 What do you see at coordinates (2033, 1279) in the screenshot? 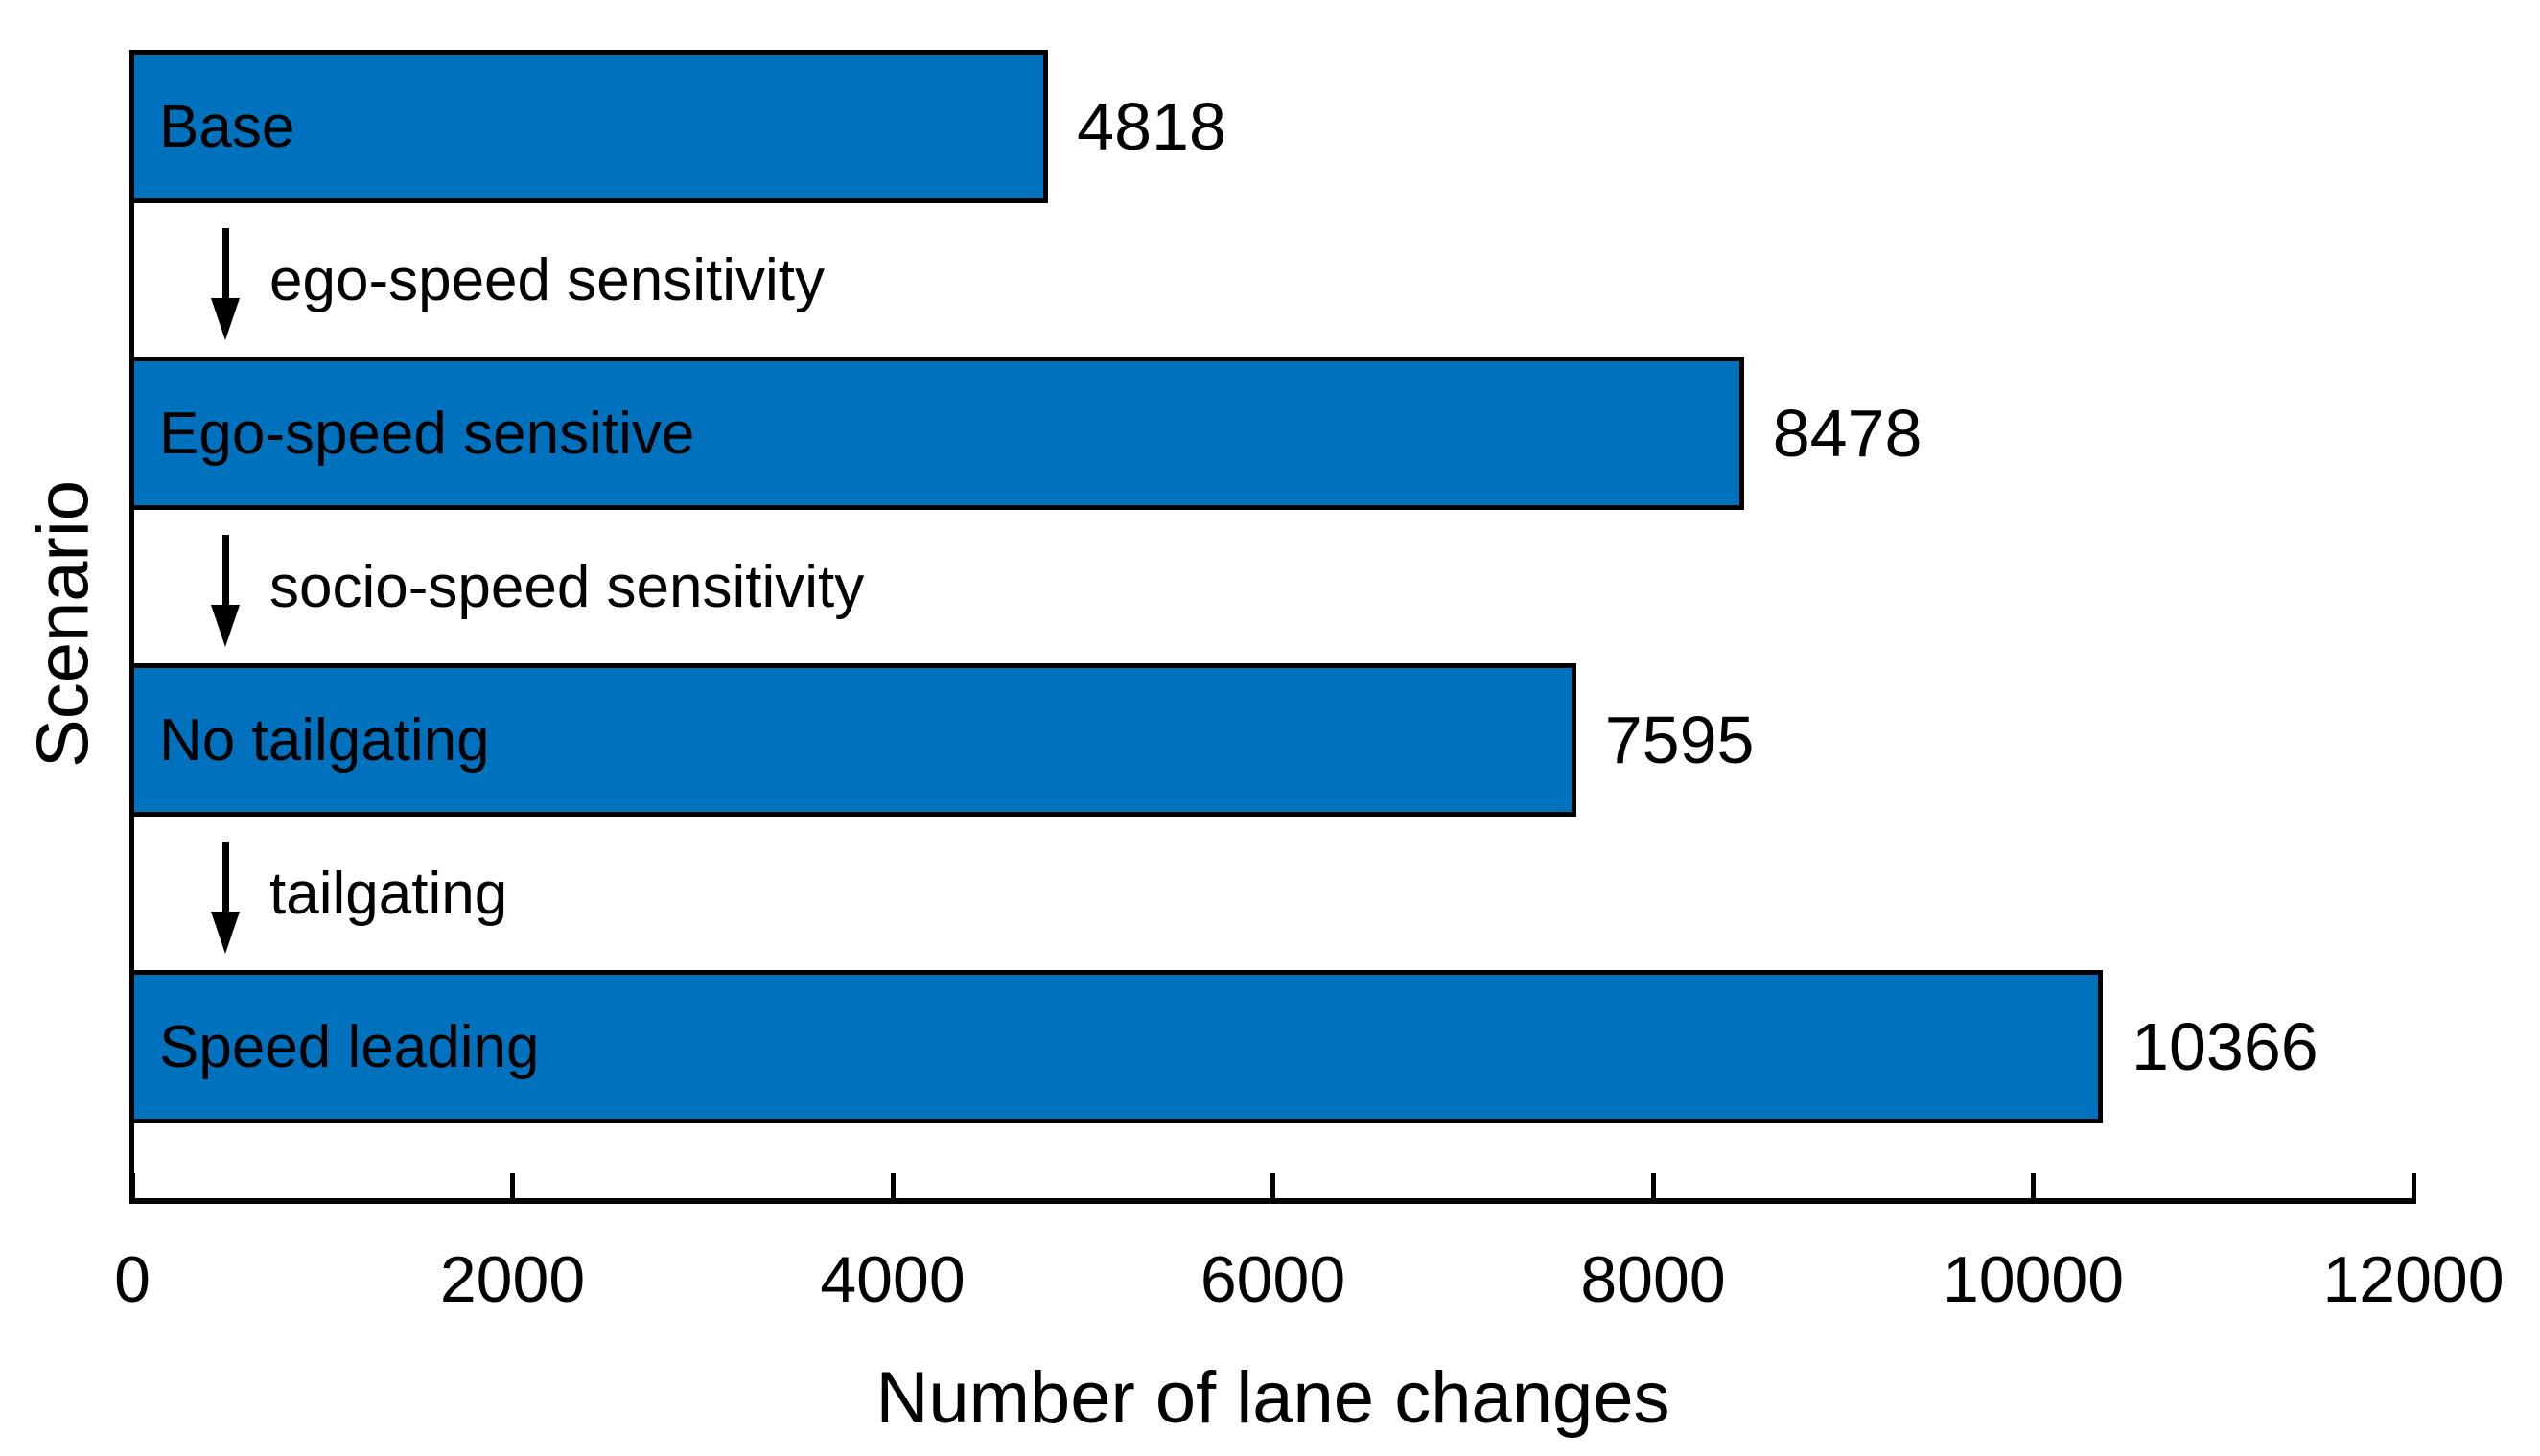
I see `x-axis-tick-label: 10000` at bounding box center [2033, 1279].